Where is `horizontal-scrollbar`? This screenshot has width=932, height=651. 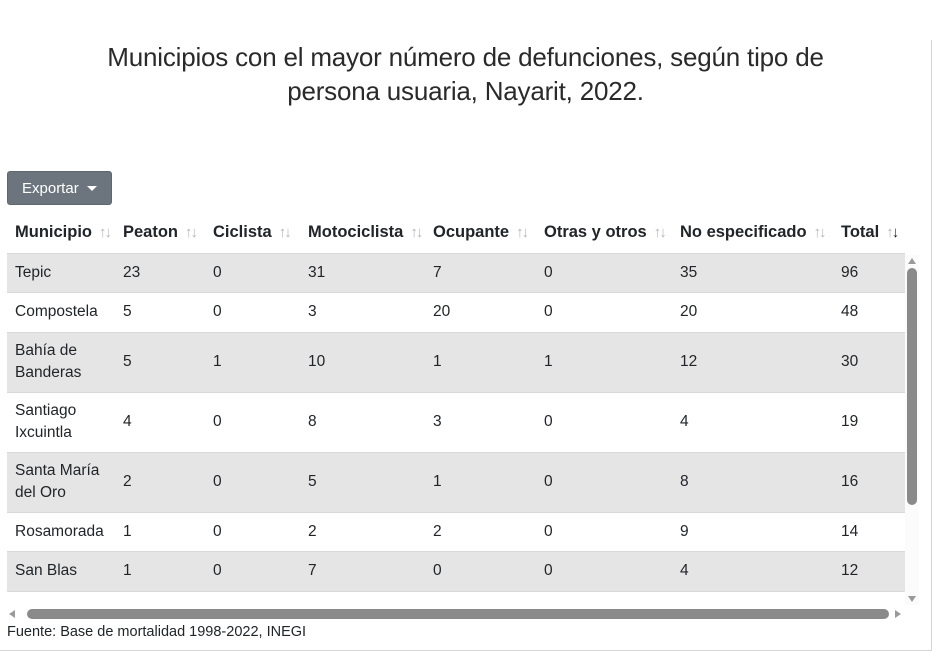
horizontal-scrollbar is located at coordinates (455, 614).